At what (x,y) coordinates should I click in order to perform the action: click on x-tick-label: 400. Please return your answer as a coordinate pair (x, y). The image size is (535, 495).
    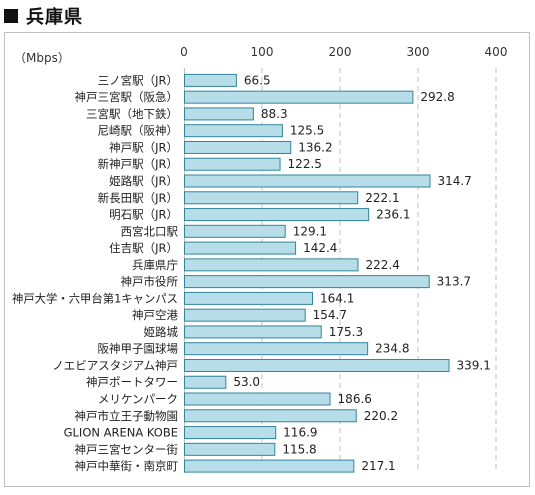
    Looking at the image, I should click on (496, 52).